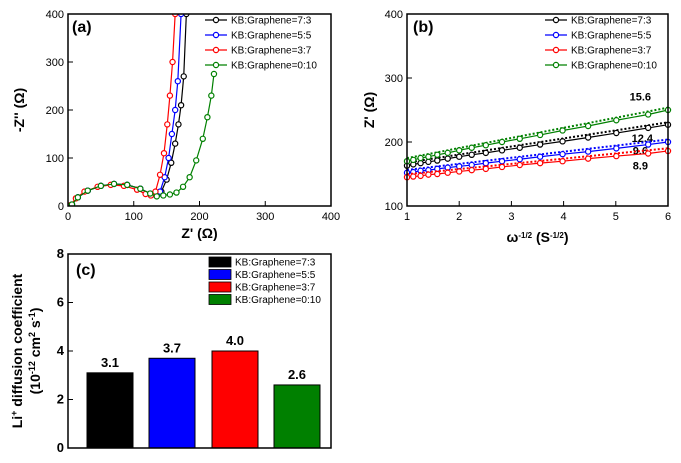  I want to click on legend-label: KB:Graphene=7:3, so click(275, 263).